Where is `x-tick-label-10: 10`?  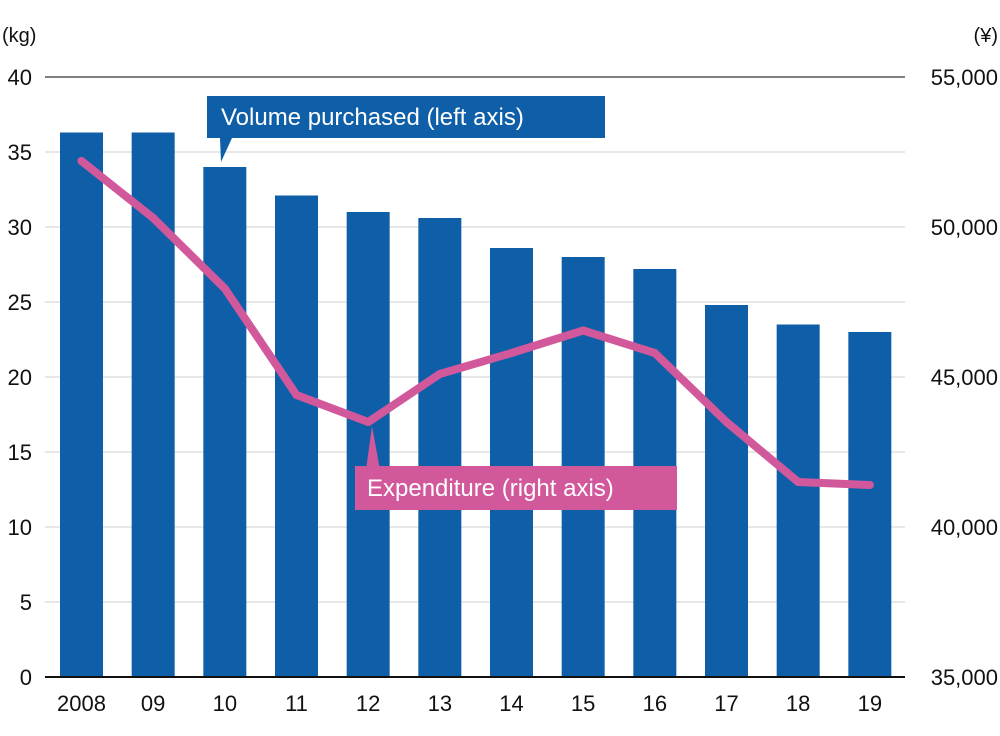
x-tick-label-10: 10 is located at coordinates (225, 703).